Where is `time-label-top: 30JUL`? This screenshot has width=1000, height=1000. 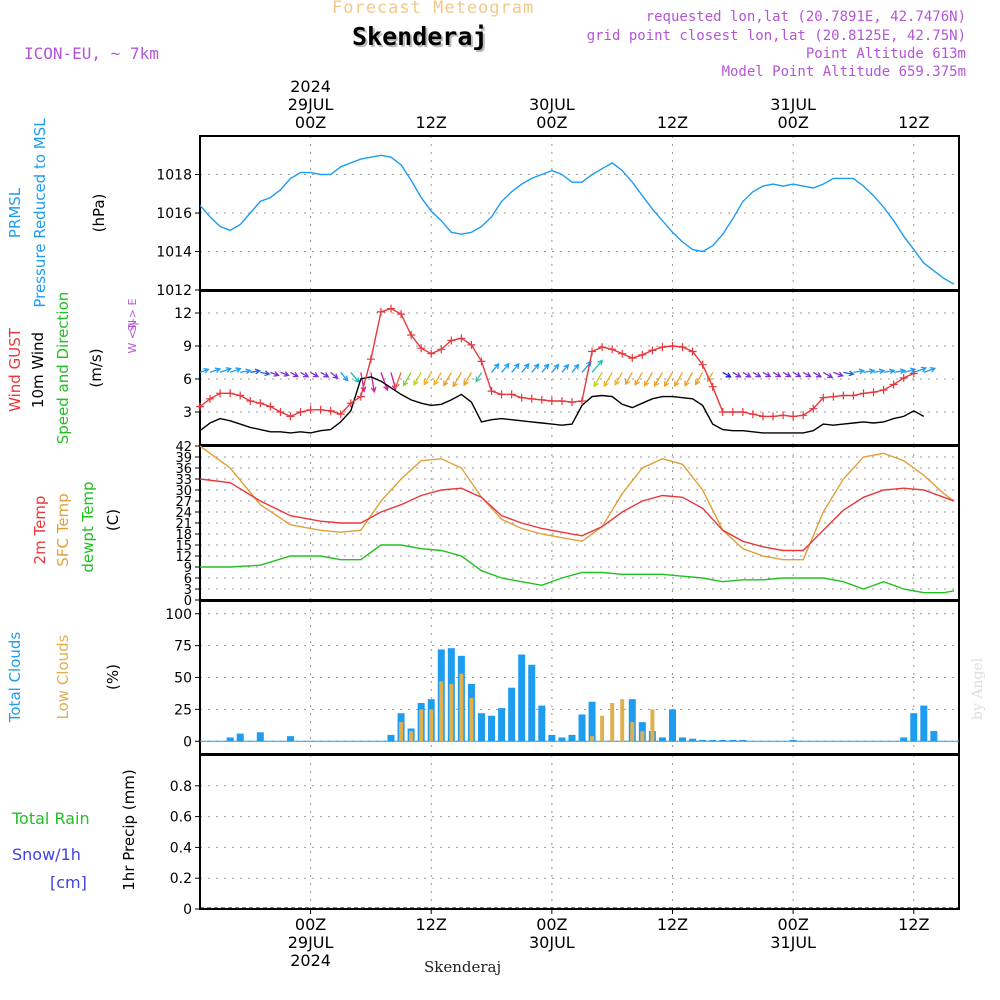 time-label-top: 30JUL is located at coordinates (552, 104).